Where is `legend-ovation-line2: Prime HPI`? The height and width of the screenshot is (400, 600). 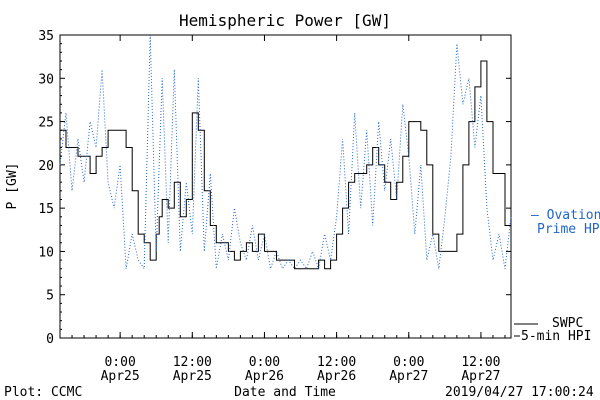 legend-ovation-line2: Prime HPI is located at coordinates (568, 229).